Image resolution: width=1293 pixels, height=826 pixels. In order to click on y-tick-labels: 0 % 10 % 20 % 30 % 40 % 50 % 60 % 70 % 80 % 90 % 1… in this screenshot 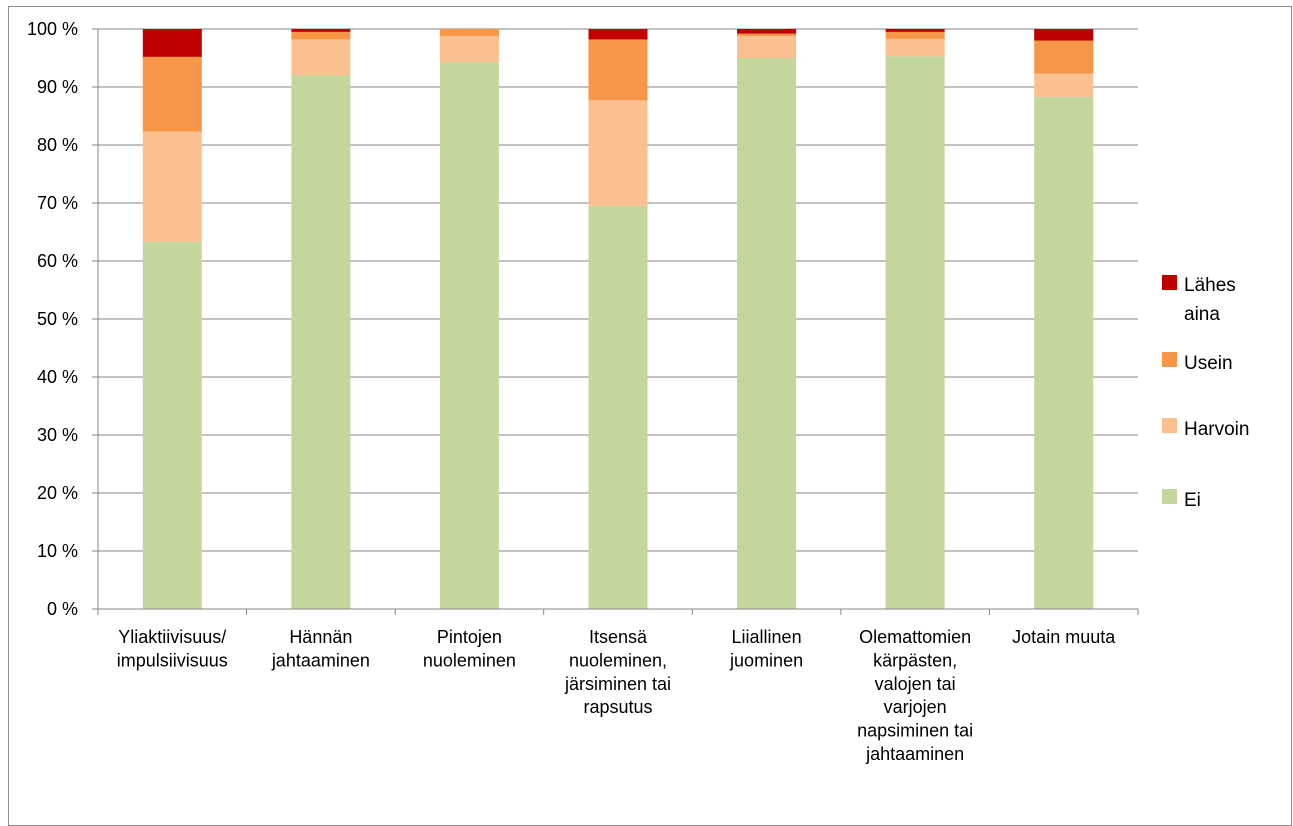, I will do `click(52, 319)`.